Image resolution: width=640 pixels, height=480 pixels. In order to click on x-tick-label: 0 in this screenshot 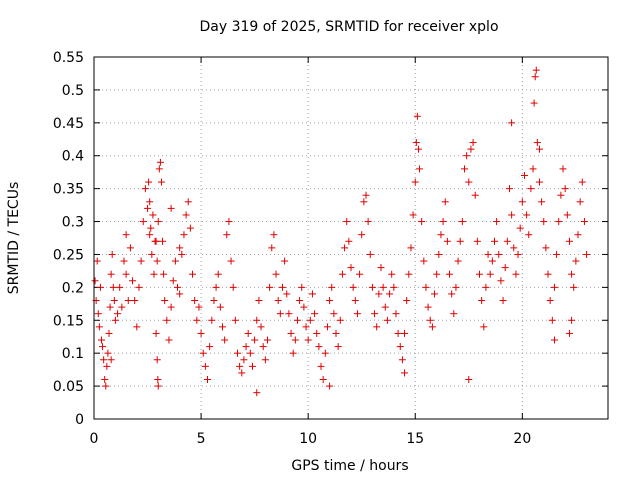, I will do `click(94, 439)`.